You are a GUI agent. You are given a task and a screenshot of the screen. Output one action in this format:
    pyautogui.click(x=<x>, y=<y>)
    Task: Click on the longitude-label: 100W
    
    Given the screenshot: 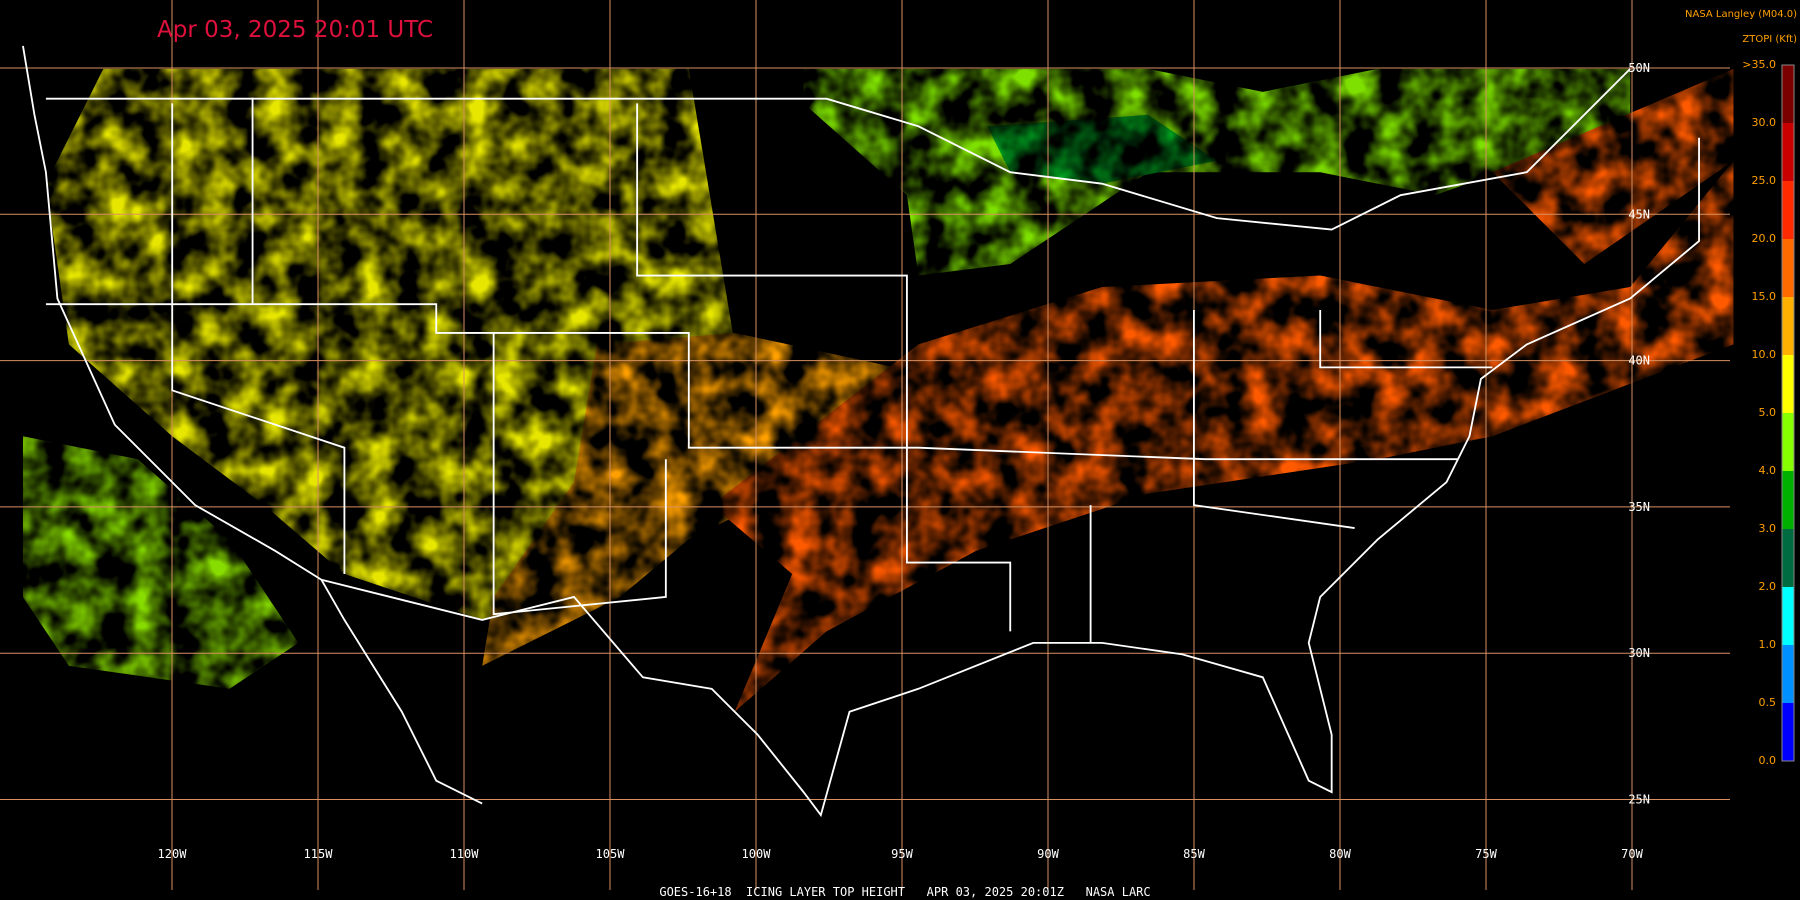 What is the action you would take?
    pyautogui.click(x=757, y=854)
    